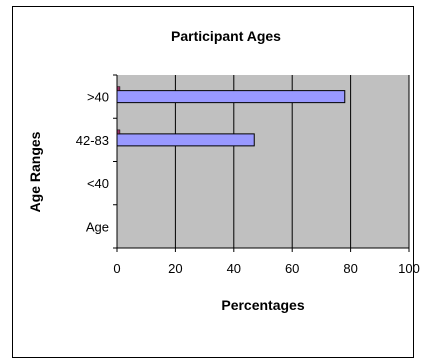 The width and height of the screenshot is (425, 358). What do you see at coordinates (292, 268) in the screenshot?
I see `x-tick-label: 60` at bounding box center [292, 268].